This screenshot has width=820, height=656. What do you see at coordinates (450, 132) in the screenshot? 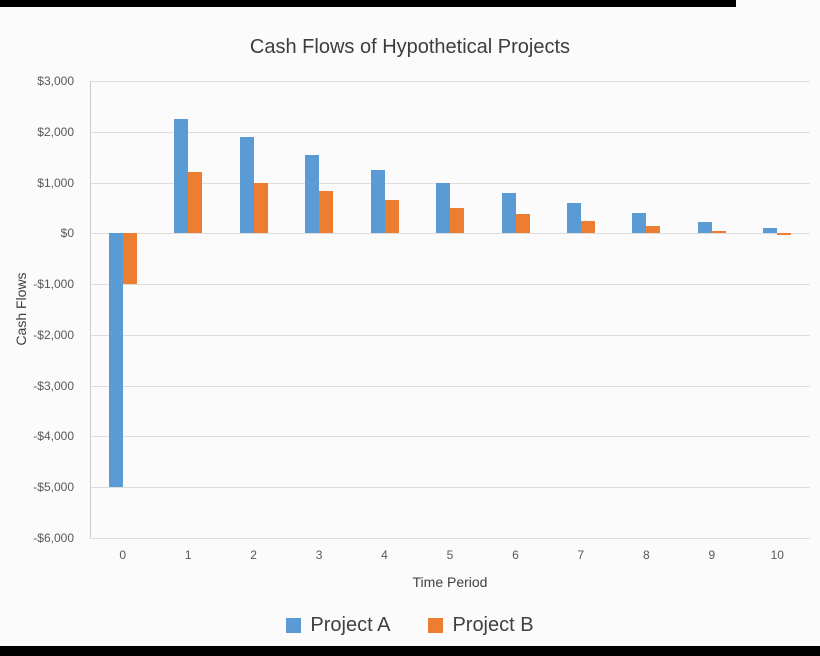
I see `gridline-2000` at bounding box center [450, 132].